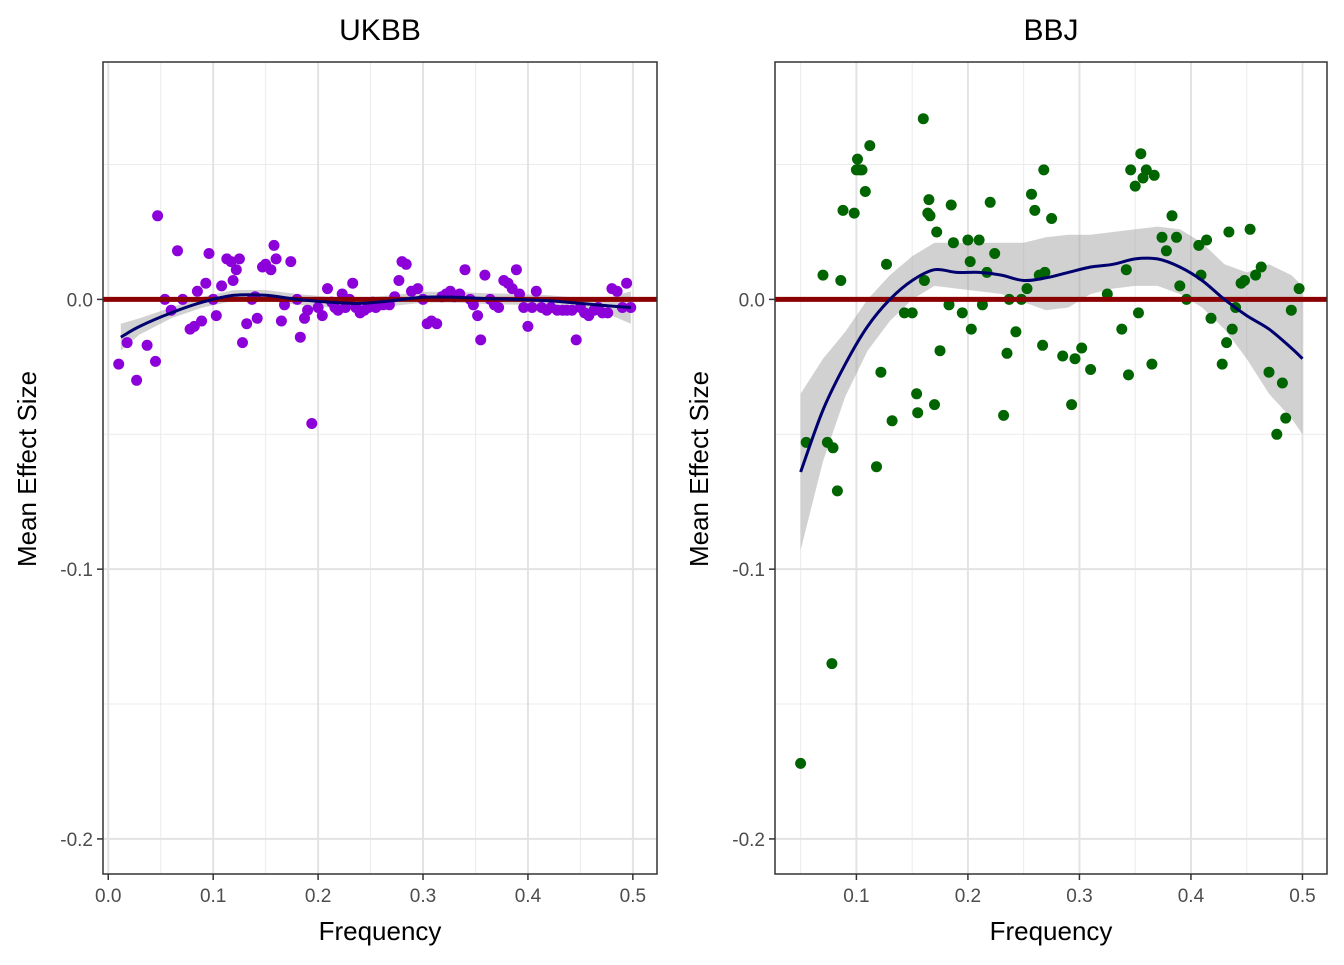  Describe the element at coordinates (748, 840) in the screenshot. I see `y-tick-label: -0.2` at that location.